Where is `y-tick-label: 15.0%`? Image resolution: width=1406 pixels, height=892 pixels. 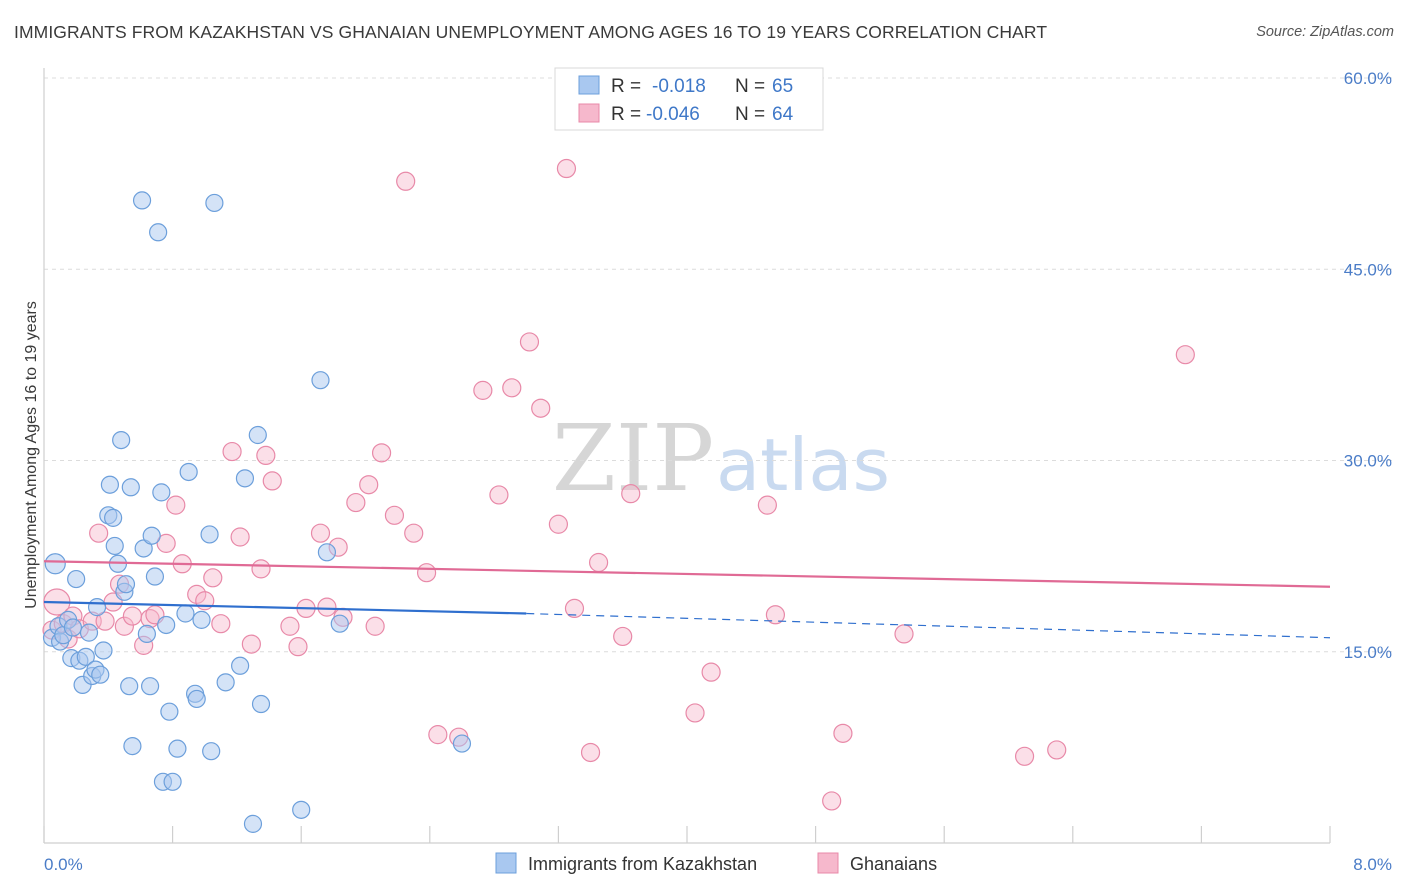 y-tick-label: 15.0% is located at coordinates (1368, 652).